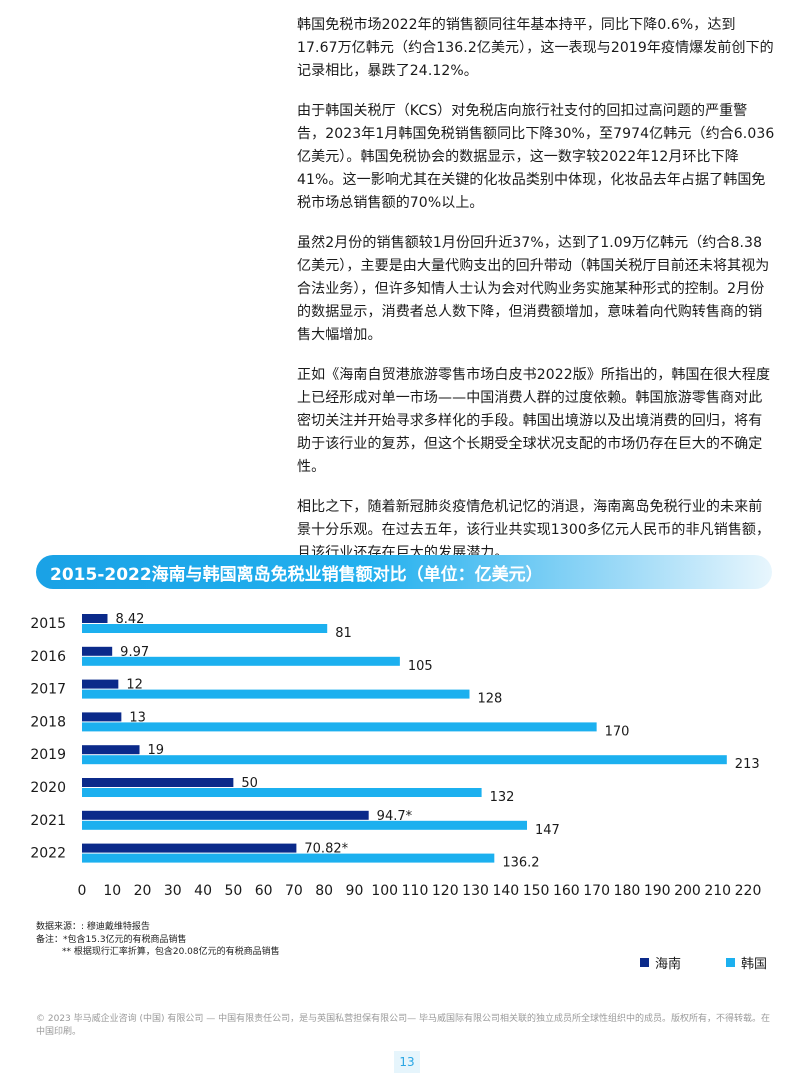  What do you see at coordinates (137, 717) in the screenshot?
I see `data-label-hainan: 13` at bounding box center [137, 717].